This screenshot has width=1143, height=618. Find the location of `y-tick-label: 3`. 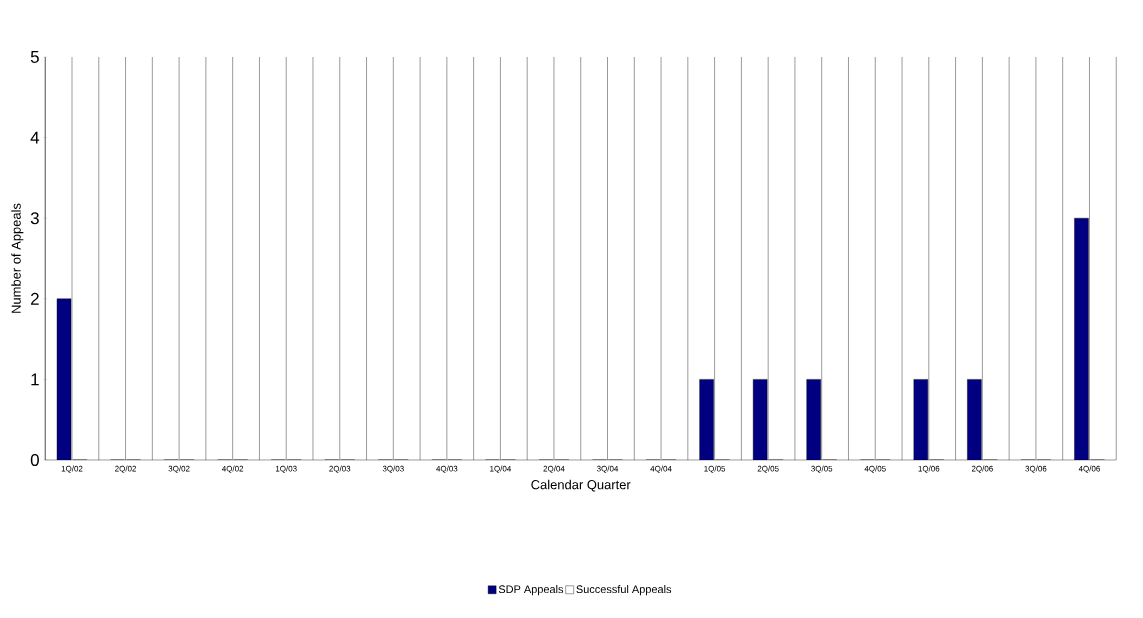

y-tick-label: 3 is located at coordinates (34, 218).